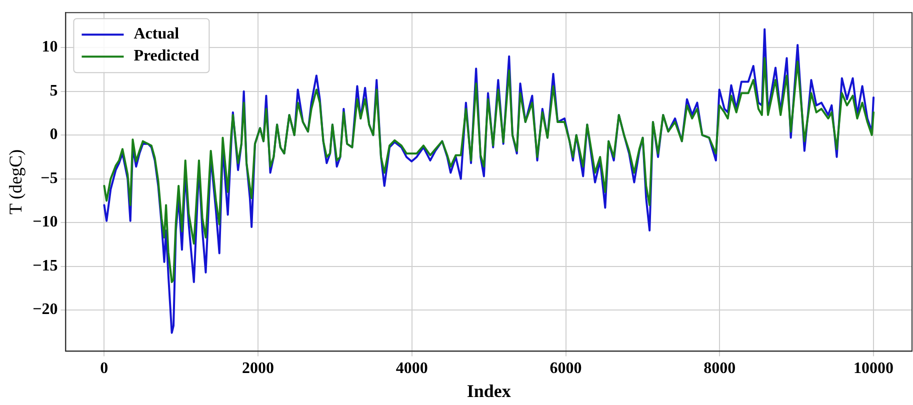 The width and height of the screenshot is (913, 405). What do you see at coordinates (45, 222) in the screenshot?
I see `y-tick-label: −10` at bounding box center [45, 222].